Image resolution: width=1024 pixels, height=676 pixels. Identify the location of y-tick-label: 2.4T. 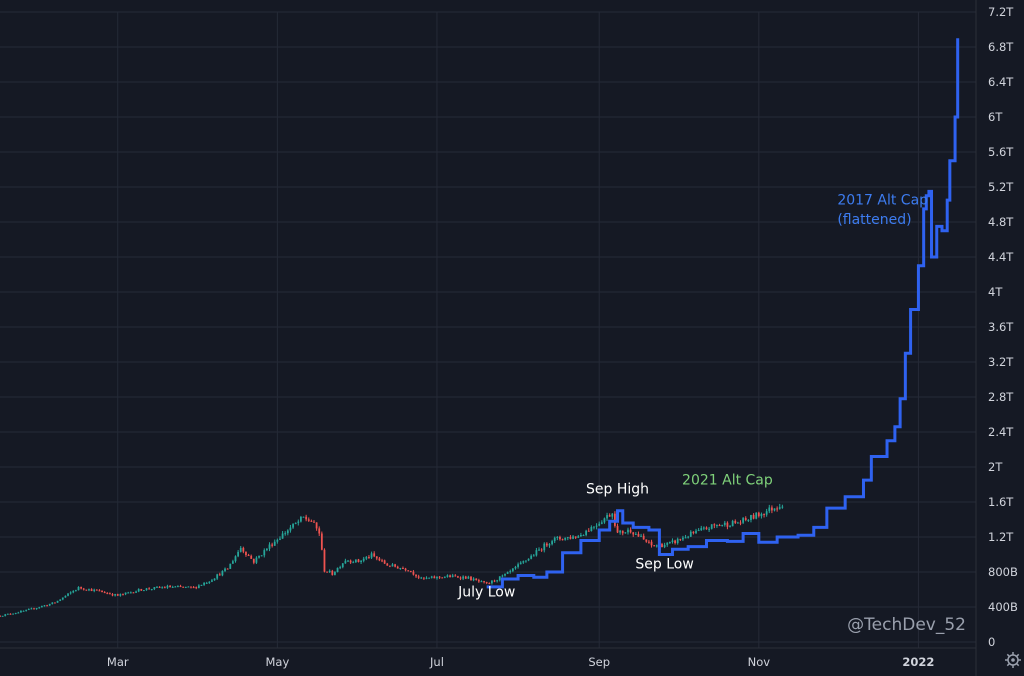
(1001, 432).